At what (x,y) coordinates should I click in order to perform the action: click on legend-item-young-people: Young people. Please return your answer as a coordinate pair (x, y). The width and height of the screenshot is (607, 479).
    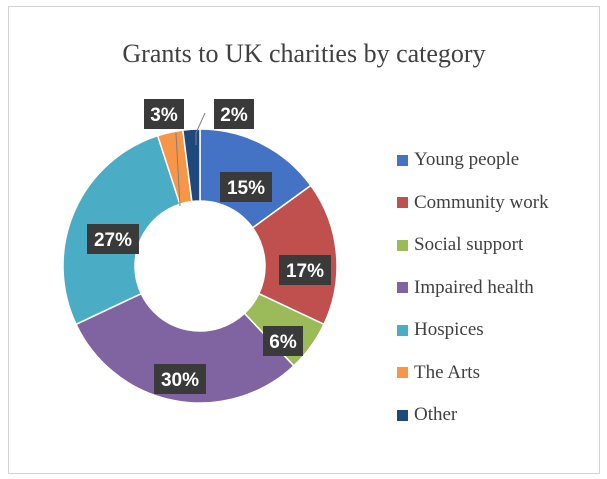
    Looking at the image, I should click on (473, 160).